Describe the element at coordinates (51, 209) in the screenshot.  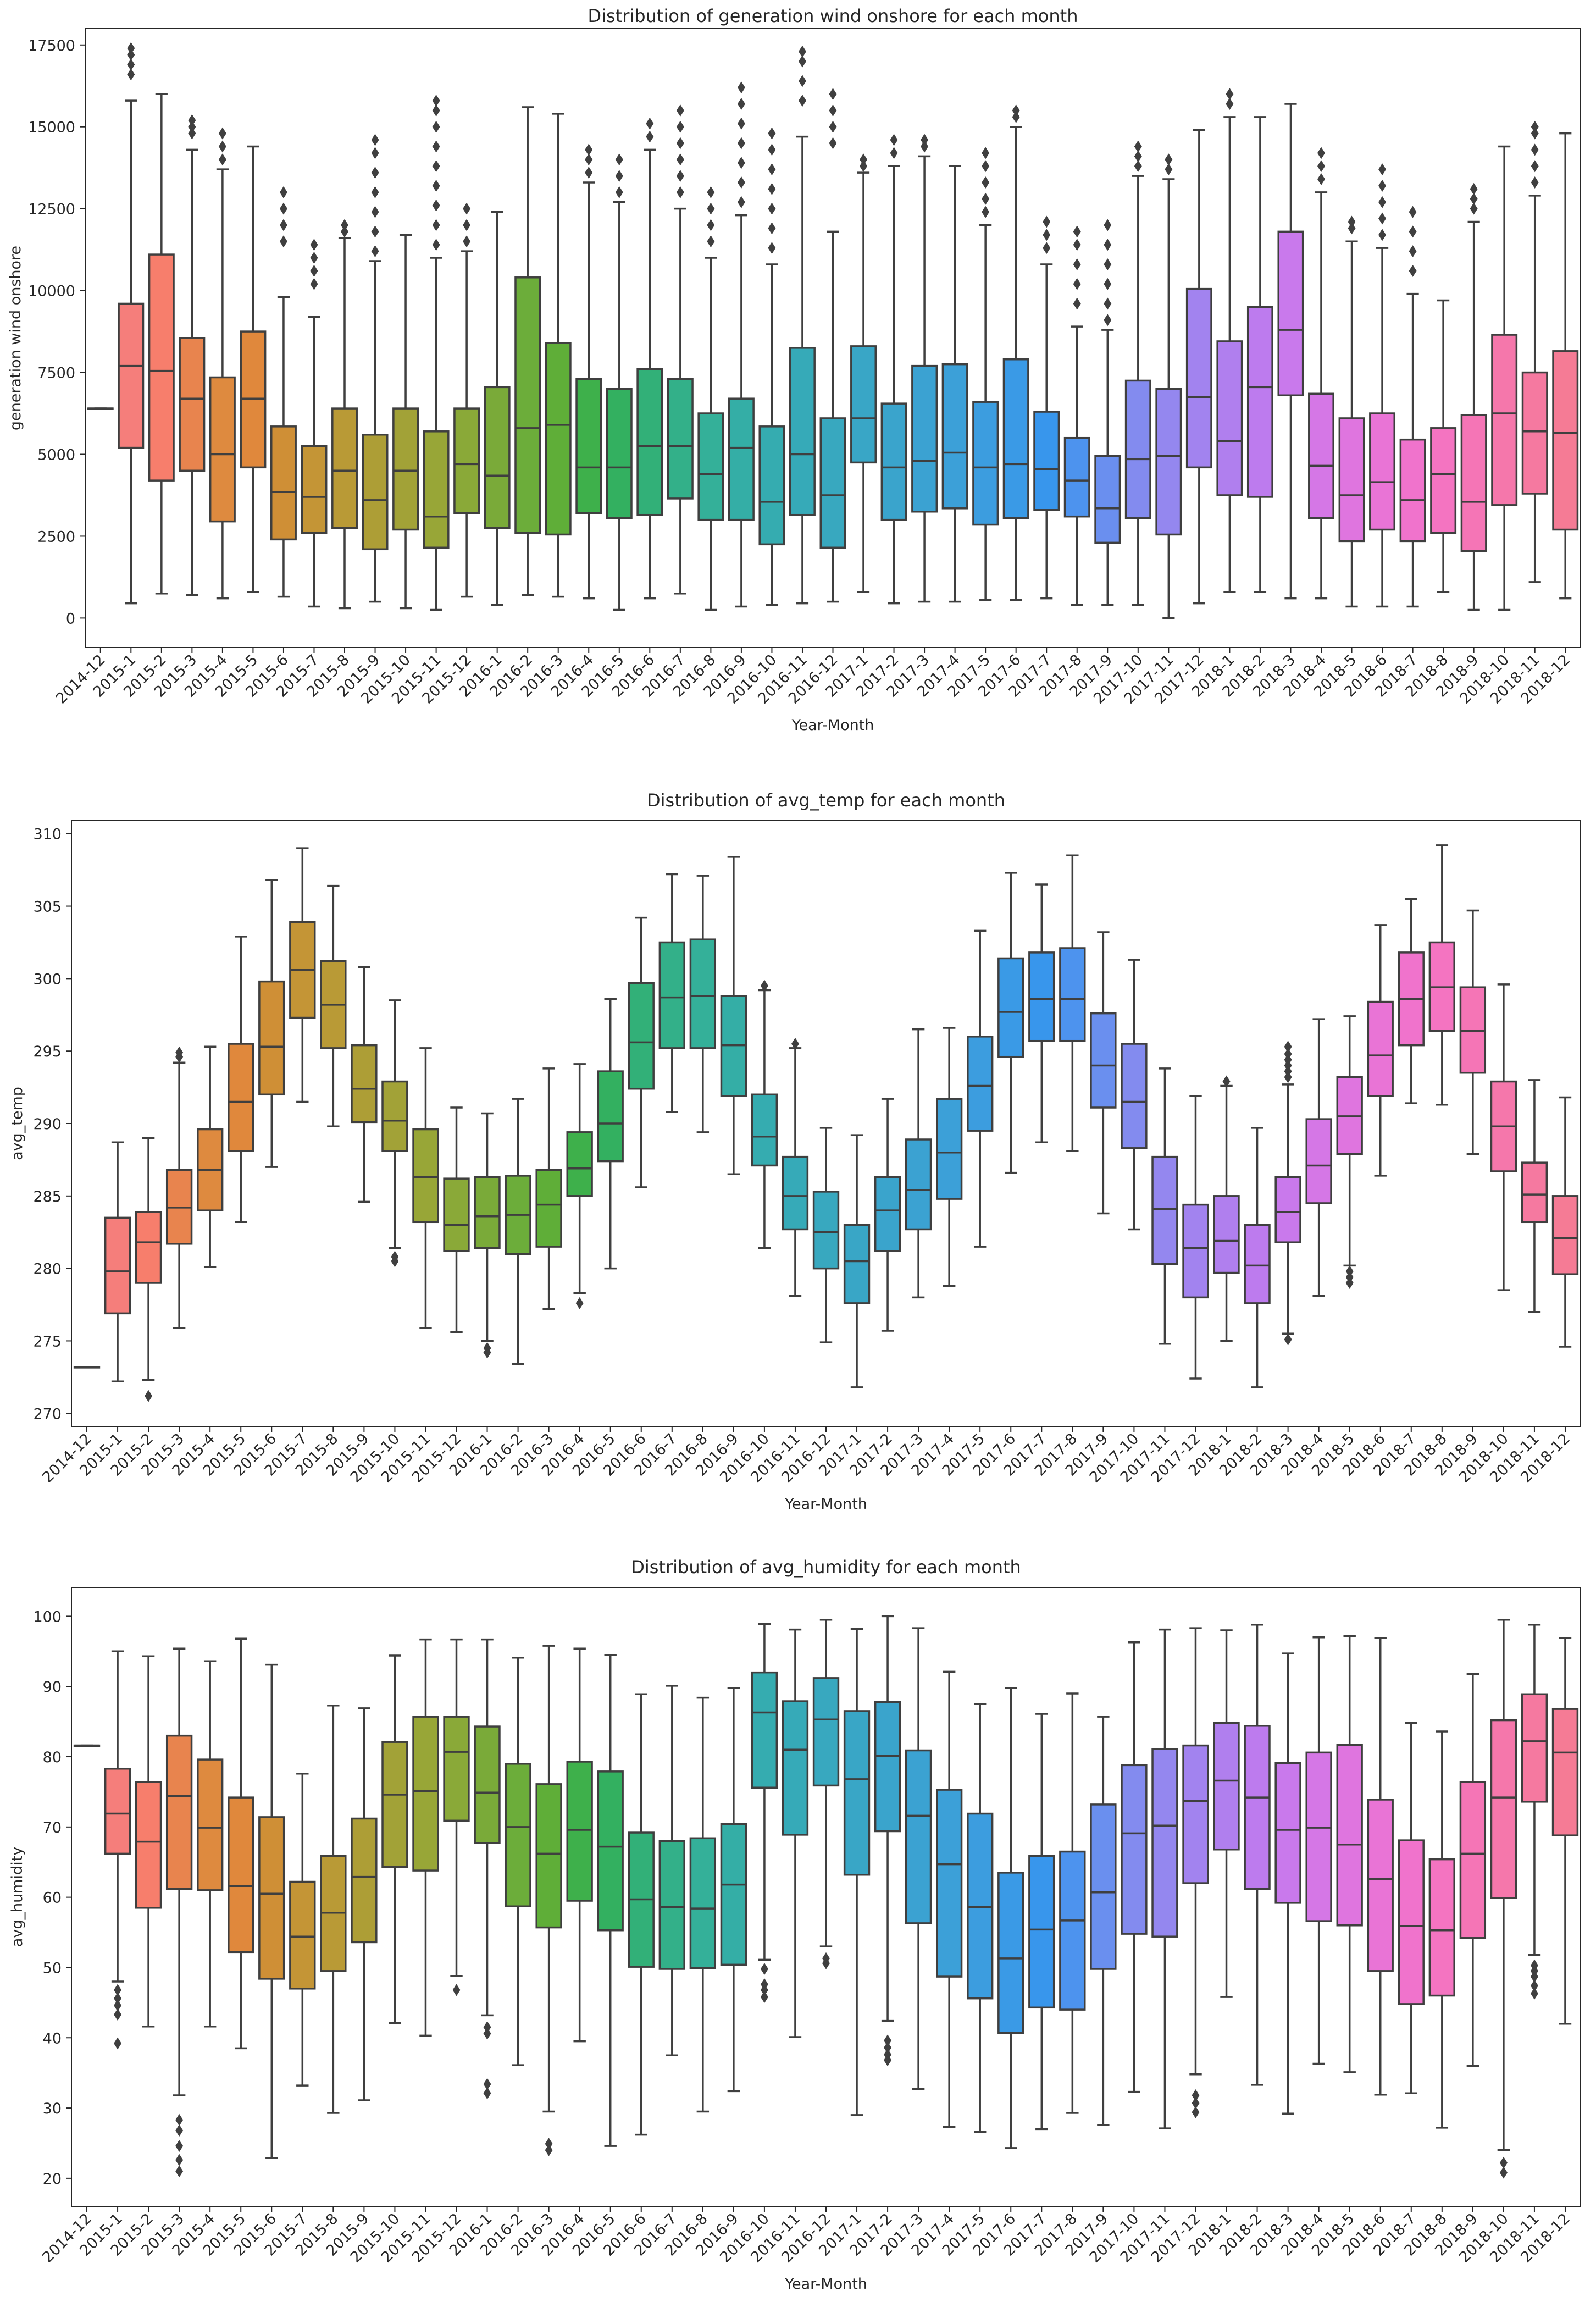
I see `y-tick-label: 12500` at that location.